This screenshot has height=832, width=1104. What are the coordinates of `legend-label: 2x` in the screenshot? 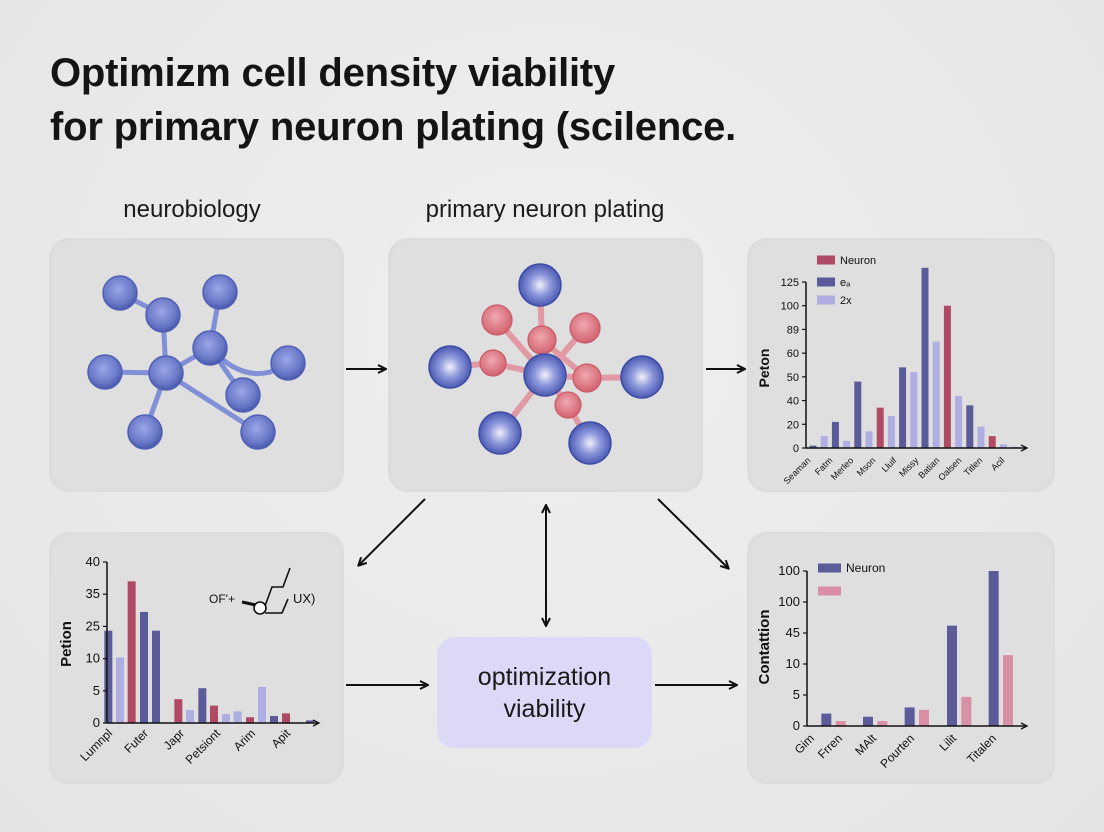 It's located at (846, 301).